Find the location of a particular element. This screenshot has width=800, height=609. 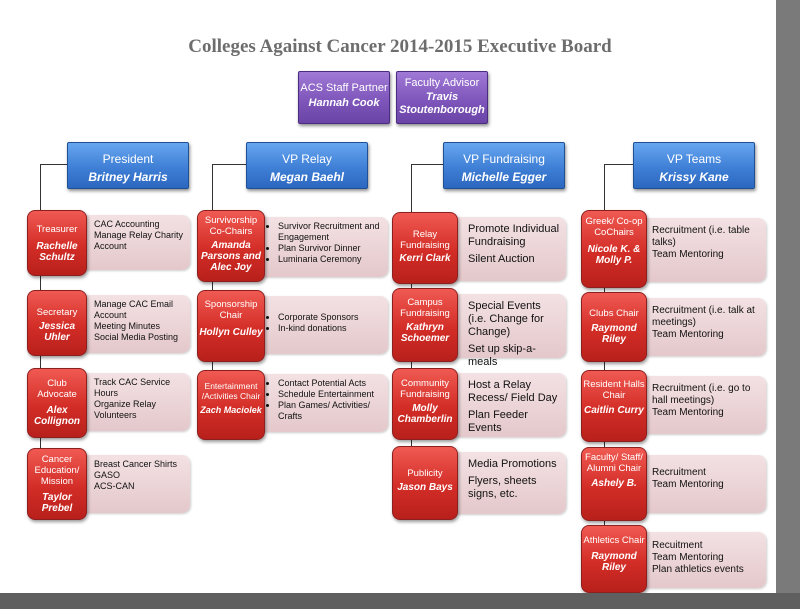

chair-role: Faculty/ Staff/ Alumni Chair is located at coordinates (614, 463).